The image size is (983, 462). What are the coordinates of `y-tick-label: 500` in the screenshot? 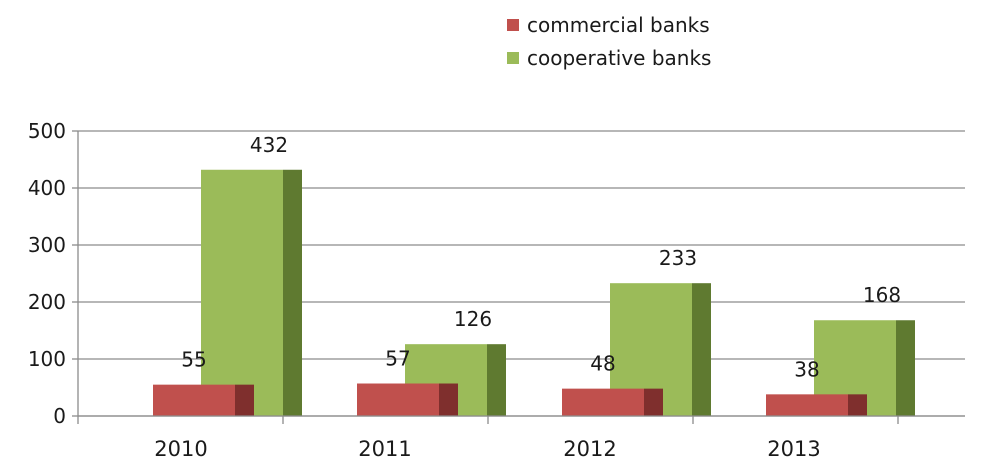 It's located at (47, 131).